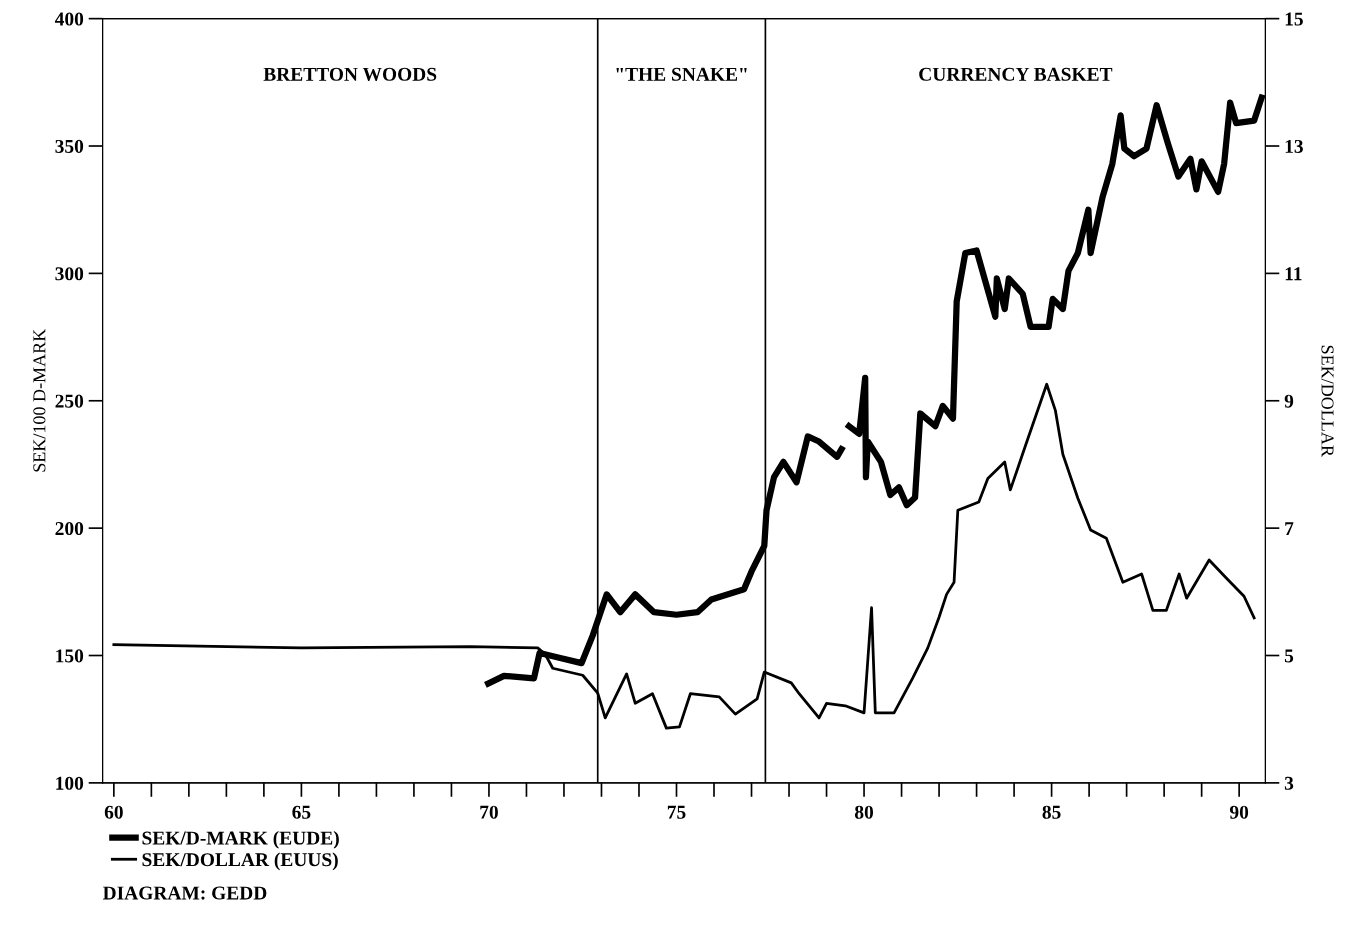 This screenshot has height=932, width=1368. What do you see at coordinates (184, 893) in the screenshot?
I see `text: DIAGRAM: GEDD` at bounding box center [184, 893].